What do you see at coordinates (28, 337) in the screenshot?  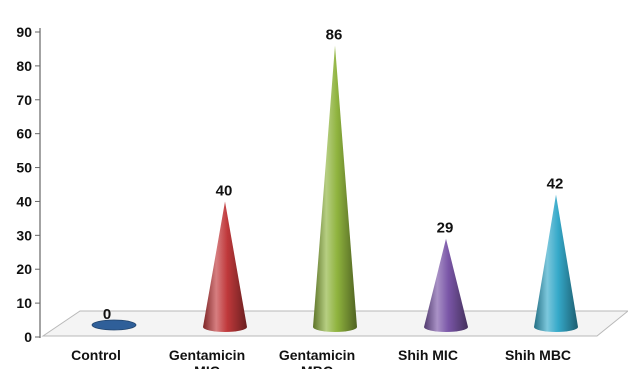 I see `y-tick-label: 0` at bounding box center [28, 337].